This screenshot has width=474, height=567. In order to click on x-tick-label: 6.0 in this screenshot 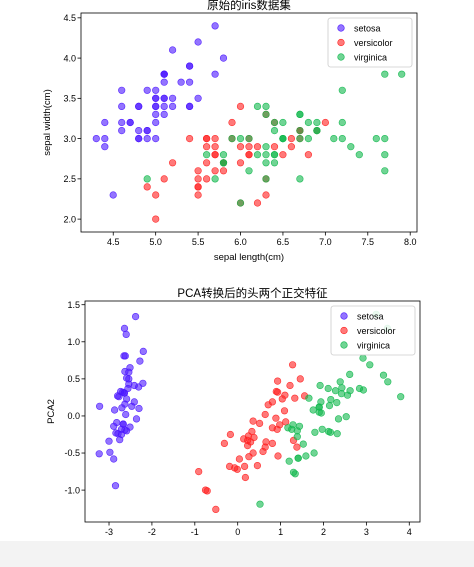, I will do `click(240, 242)`.